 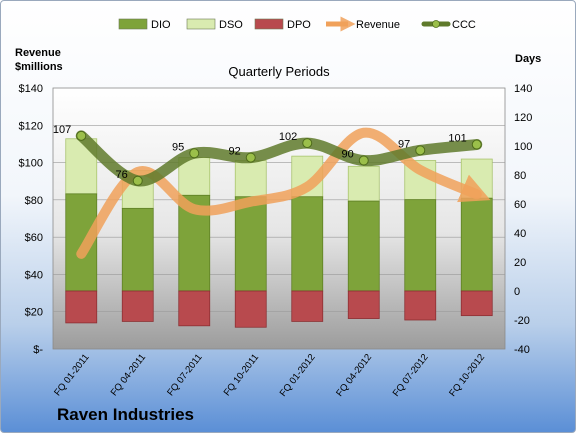 What do you see at coordinates (279, 71) in the screenshot?
I see `chart-title: Quarterly Periods` at bounding box center [279, 71].